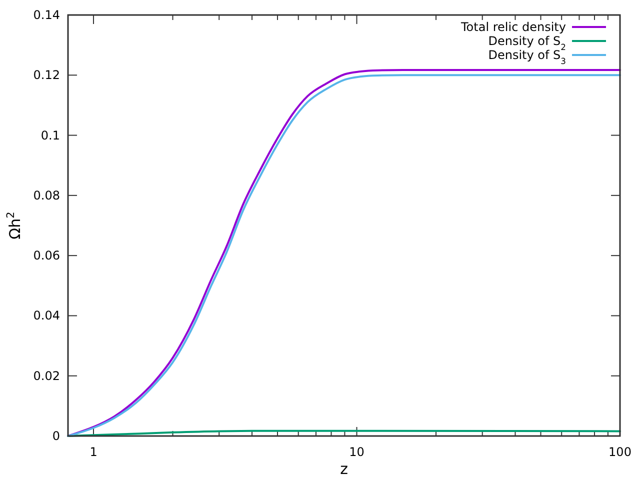  I want to click on x-tick-label: 100, so click(620, 452).